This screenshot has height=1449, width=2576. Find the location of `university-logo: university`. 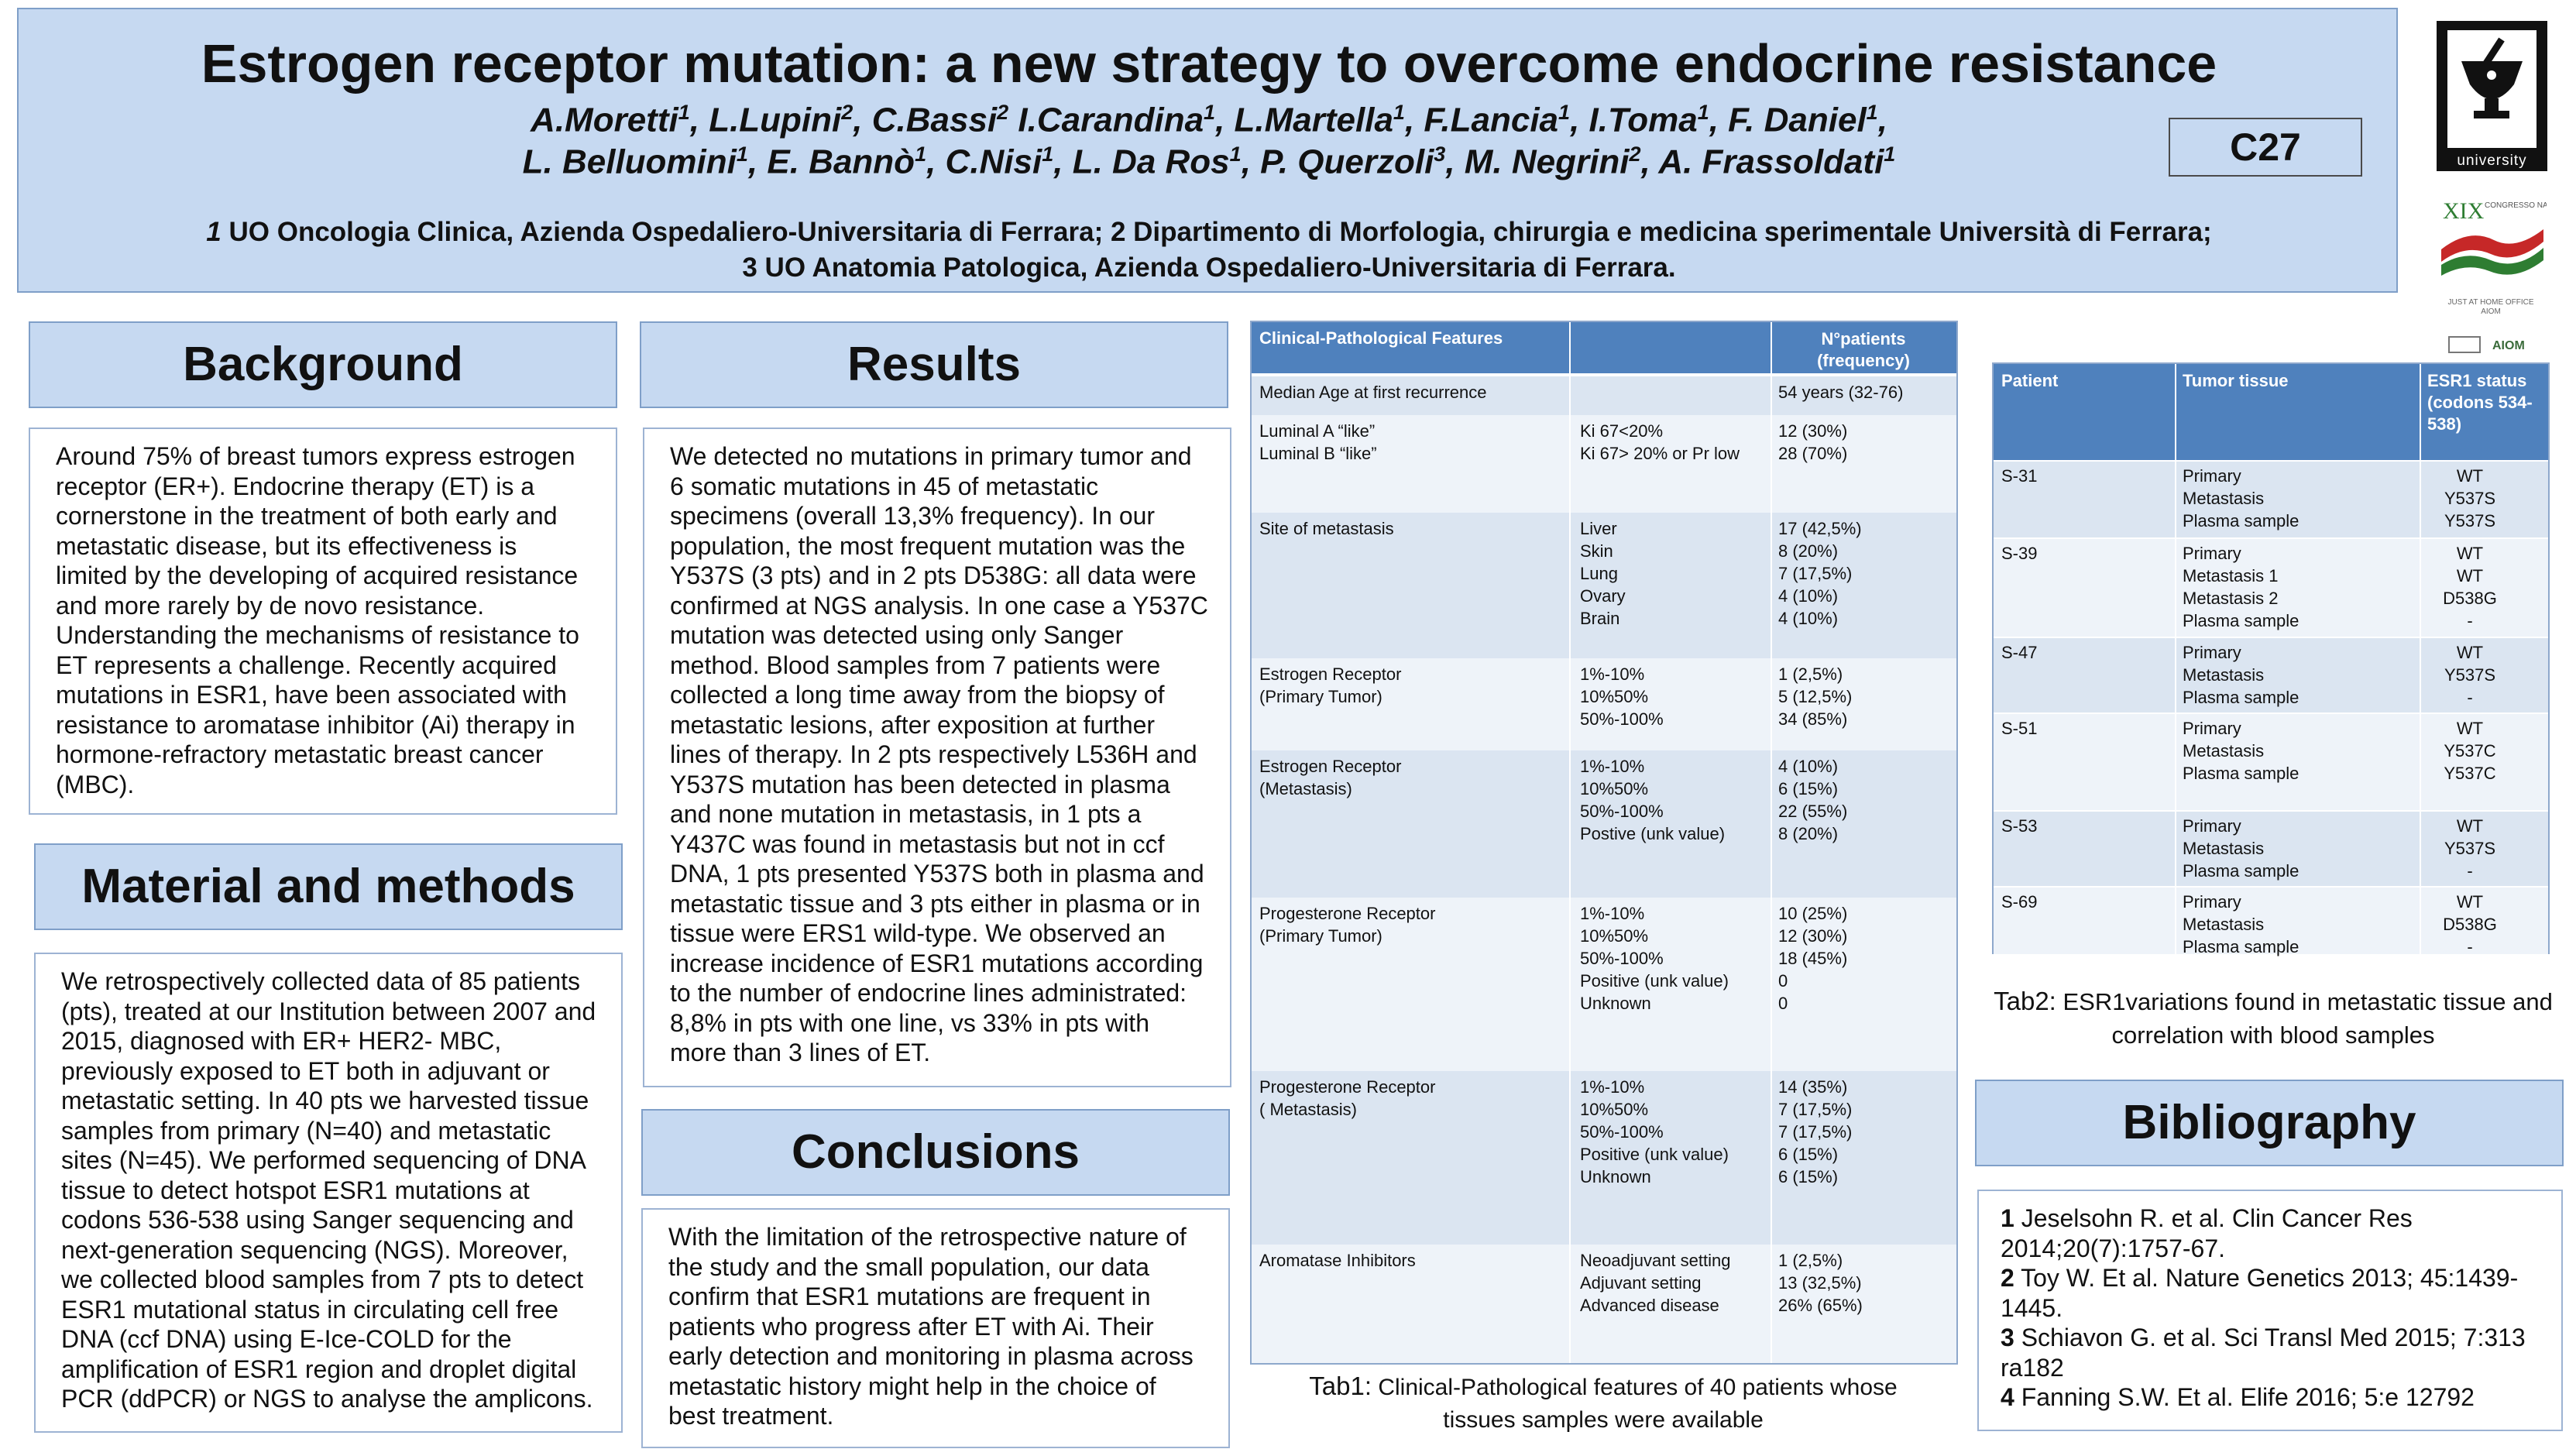

university-logo: university is located at coordinates (2492, 96).